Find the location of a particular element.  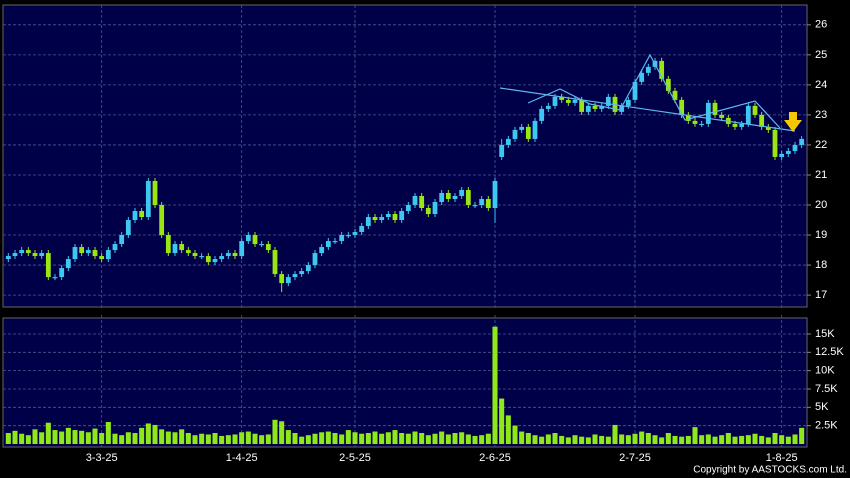

x-tick-label: 1-4-25 is located at coordinates (242, 458).